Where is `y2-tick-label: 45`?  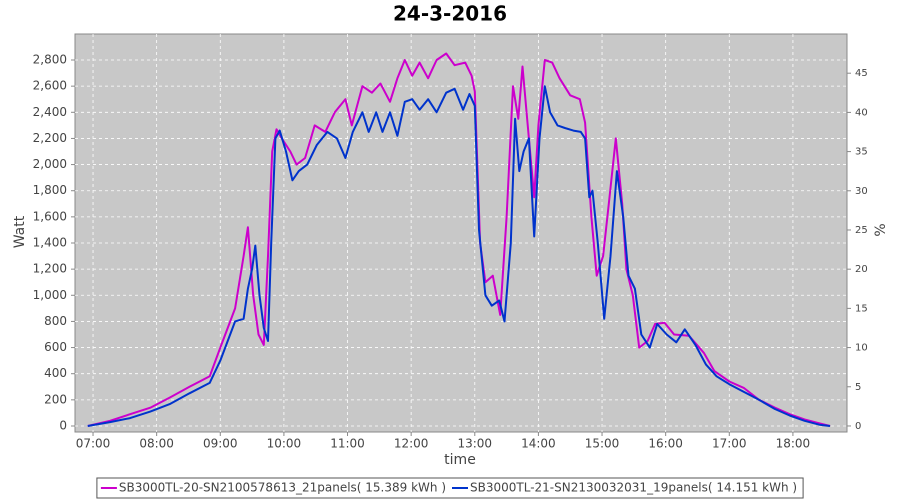
y2-tick-label: 45 is located at coordinates (861, 73).